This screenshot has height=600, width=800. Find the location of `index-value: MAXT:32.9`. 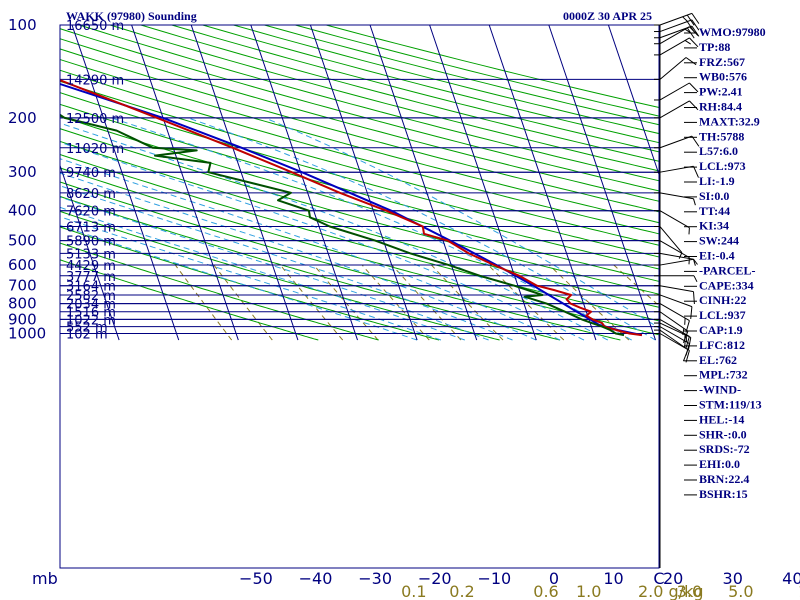

index-value: MAXT:32.9 is located at coordinates (729, 121).